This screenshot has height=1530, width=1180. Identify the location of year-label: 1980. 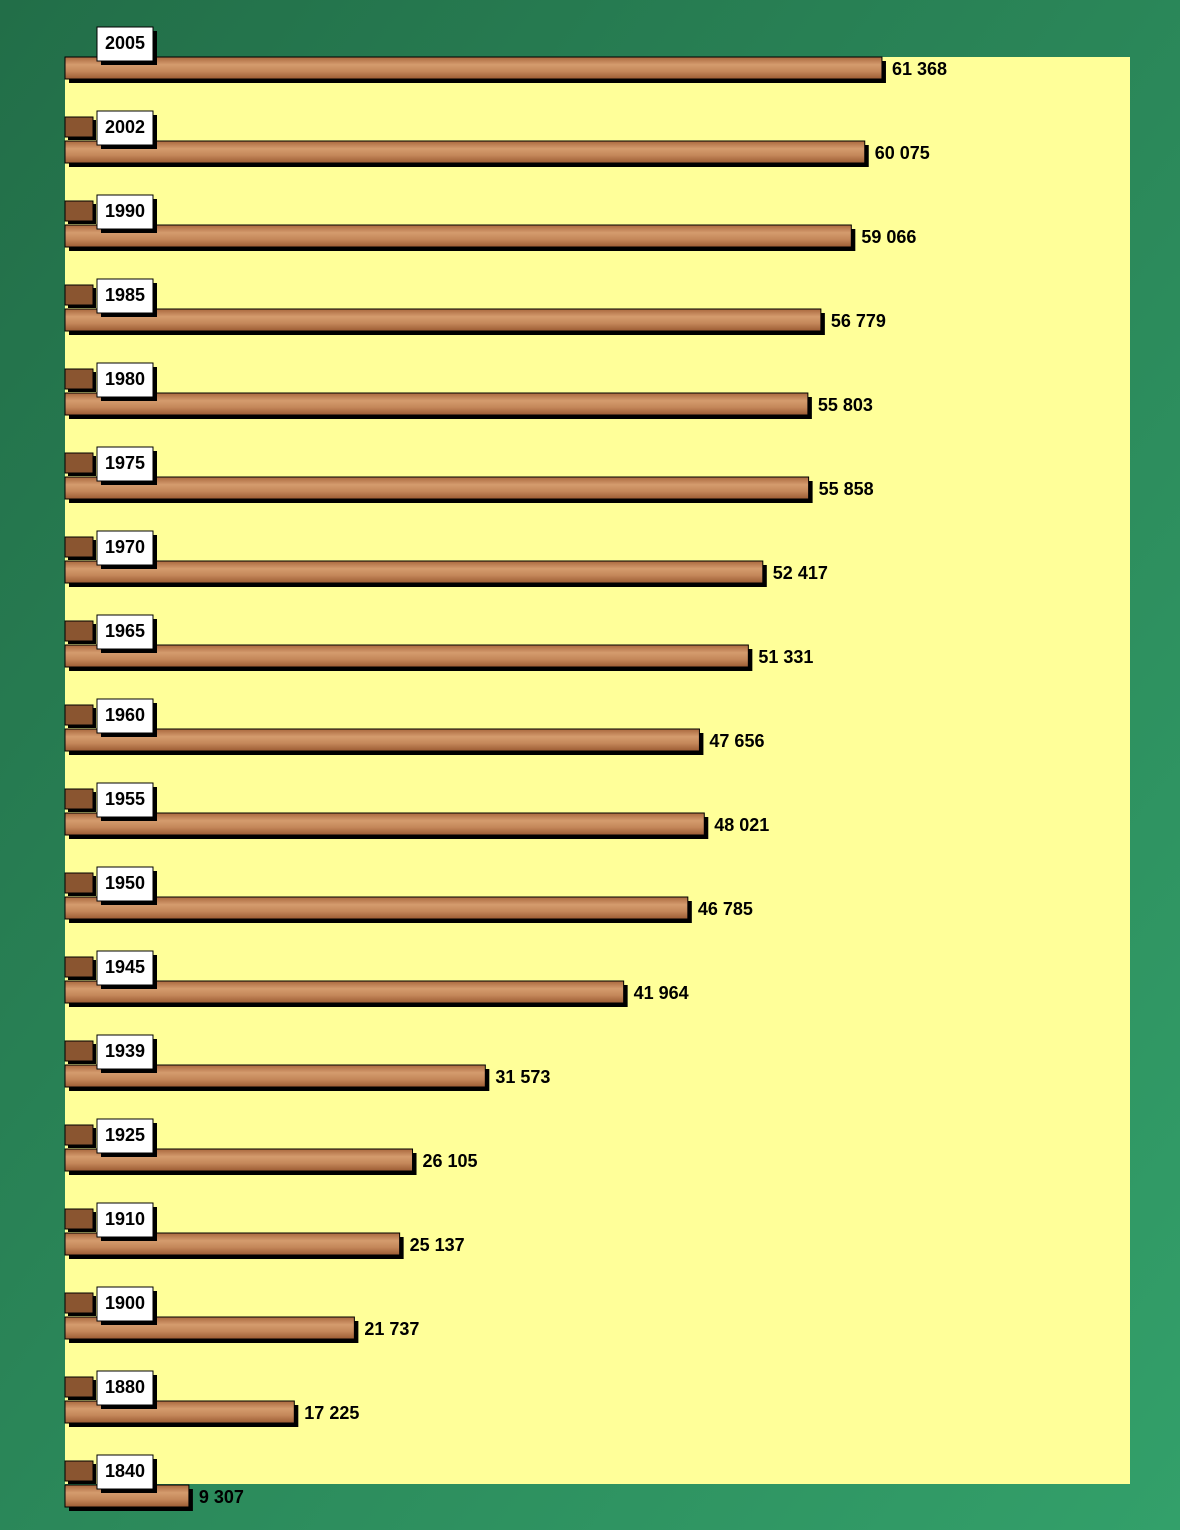
(125, 379).